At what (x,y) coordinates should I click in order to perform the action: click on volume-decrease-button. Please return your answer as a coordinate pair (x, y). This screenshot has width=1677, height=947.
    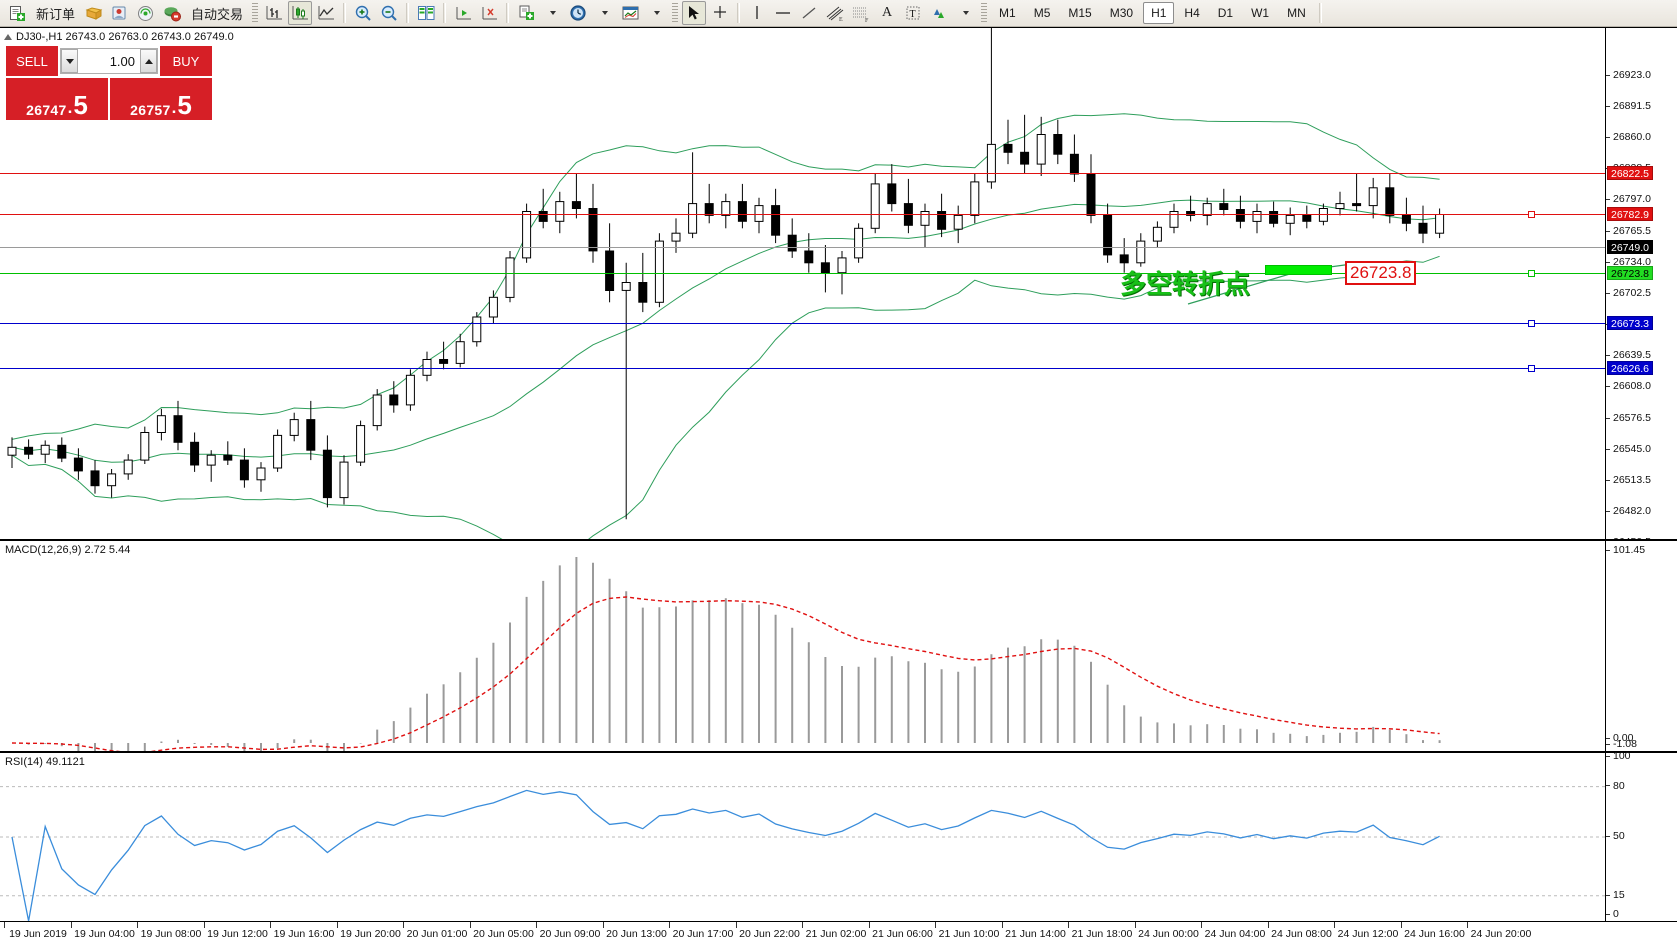
    Looking at the image, I should click on (69, 61).